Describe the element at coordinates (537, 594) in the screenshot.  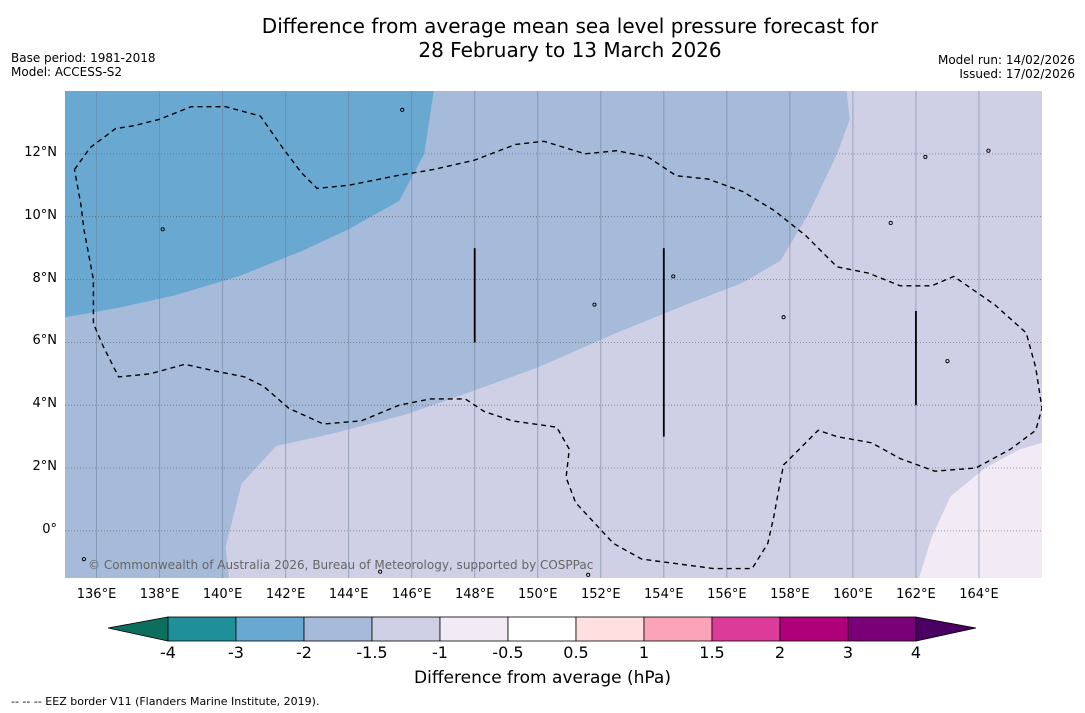
I see `x-tick-label: 150°E` at that location.